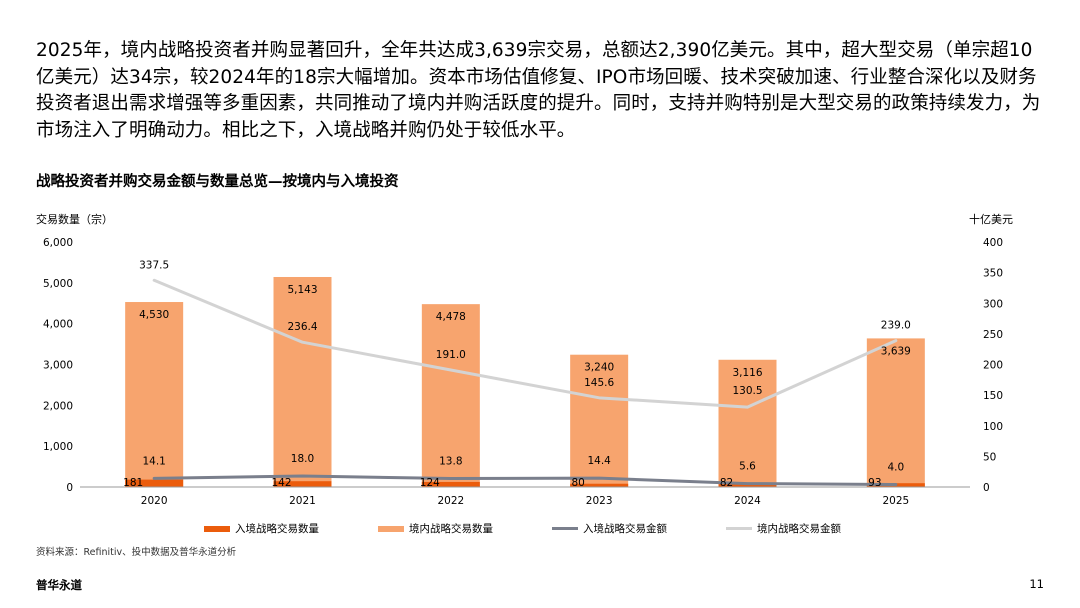 The height and width of the screenshot is (608, 1080). What do you see at coordinates (747, 373) in the screenshot?
I see `domestic-count-label: 3,116` at bounding box center [747, 373].